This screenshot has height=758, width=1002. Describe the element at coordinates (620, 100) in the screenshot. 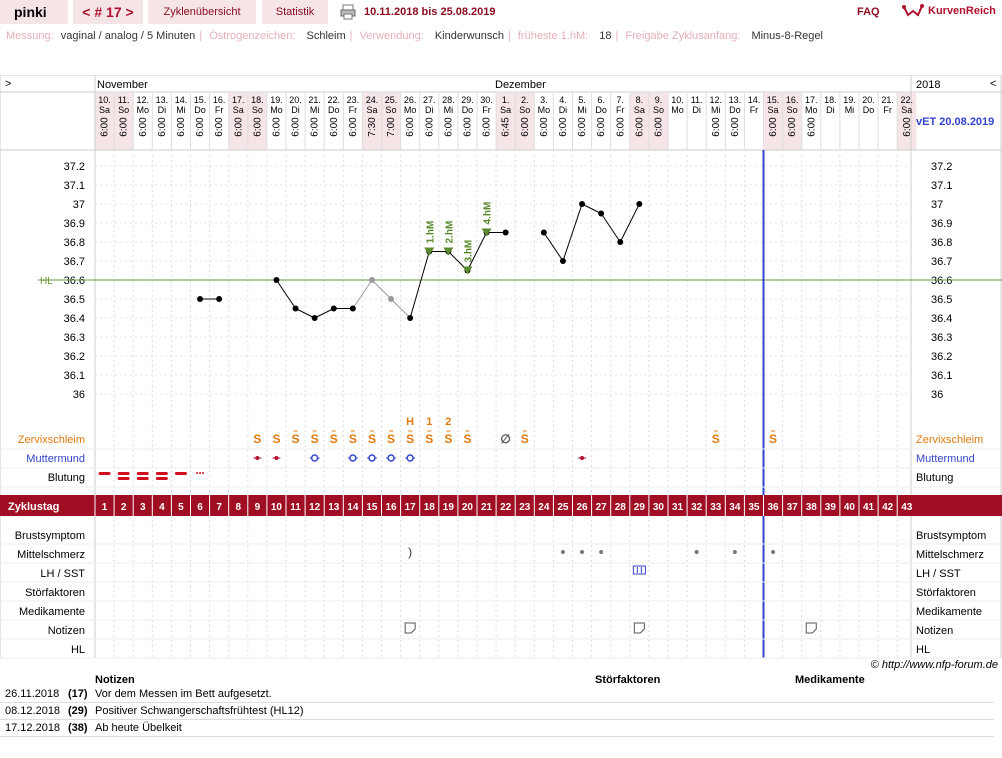

I see `day-date: 7.` at that location.